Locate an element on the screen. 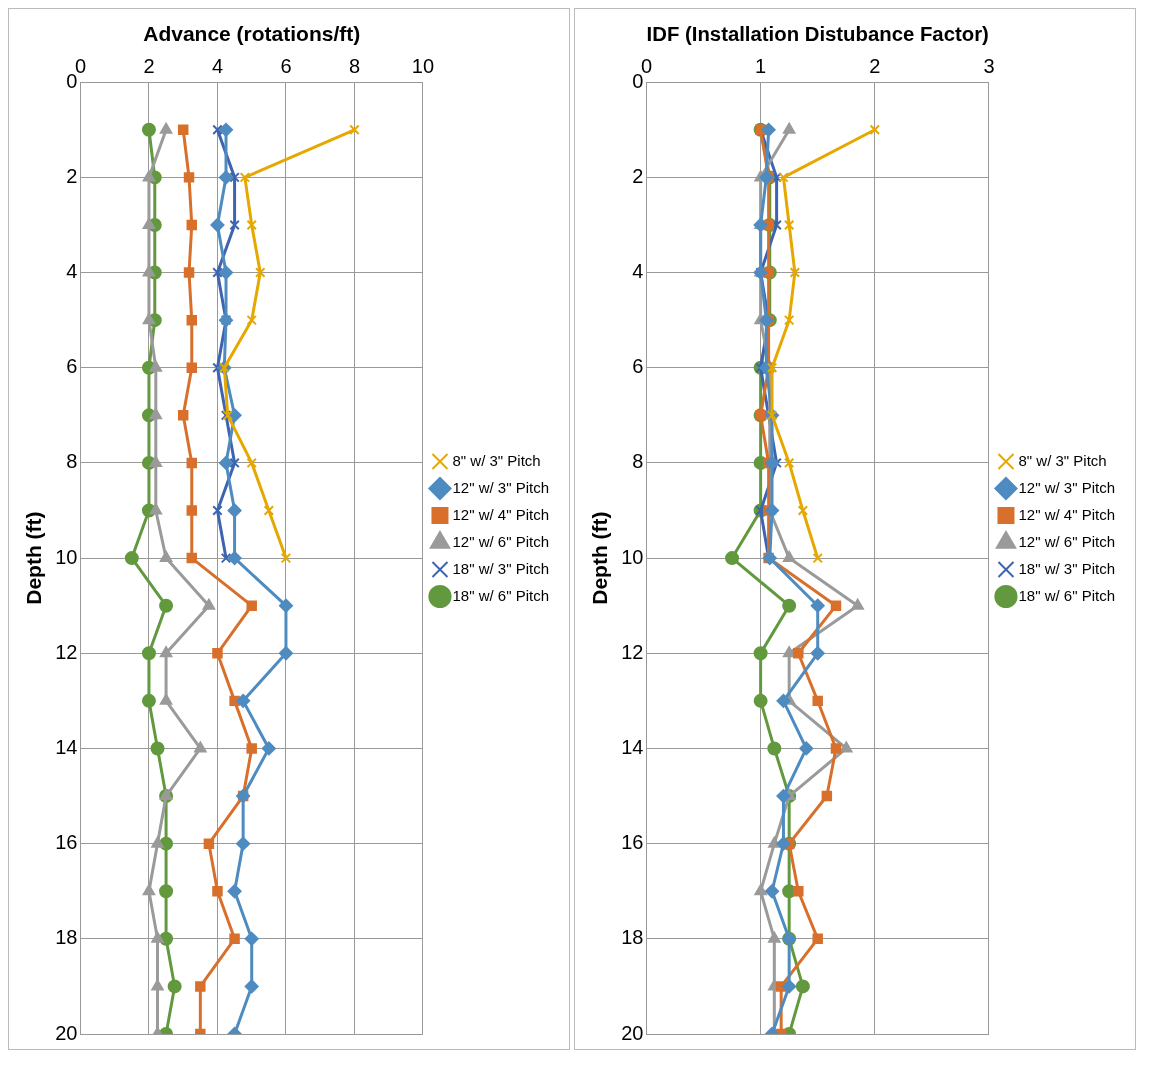  x-tick-label: 3 is located at coordinates (989, 65).